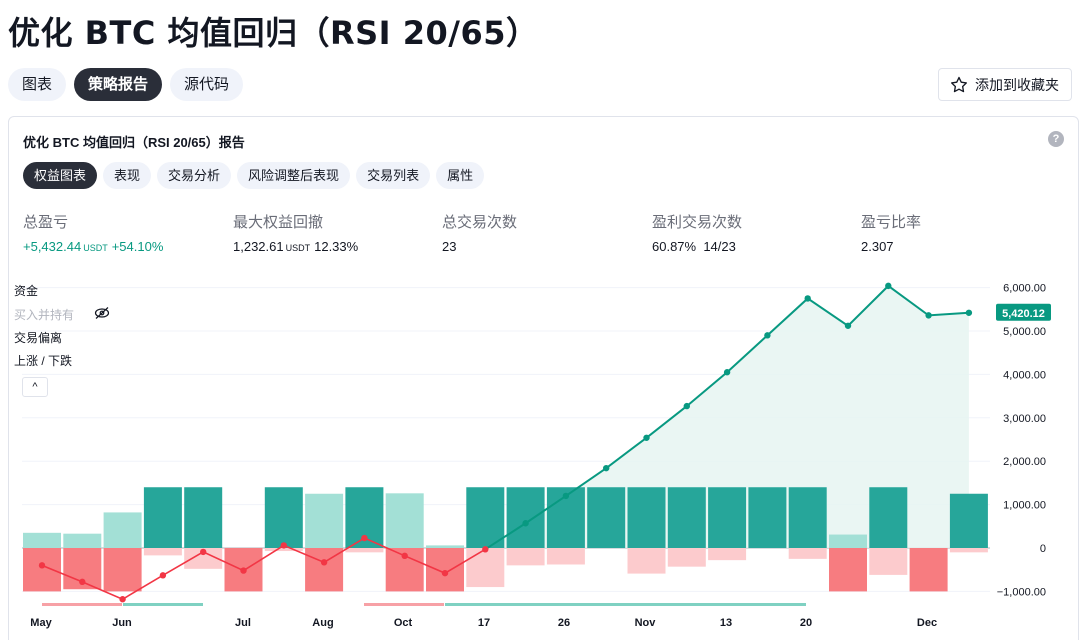 This screenshot has height=640, width=1080. Describe the element at coordinates (460, 175) in the screenshot. I see `tab-properties: 属性` at that location.